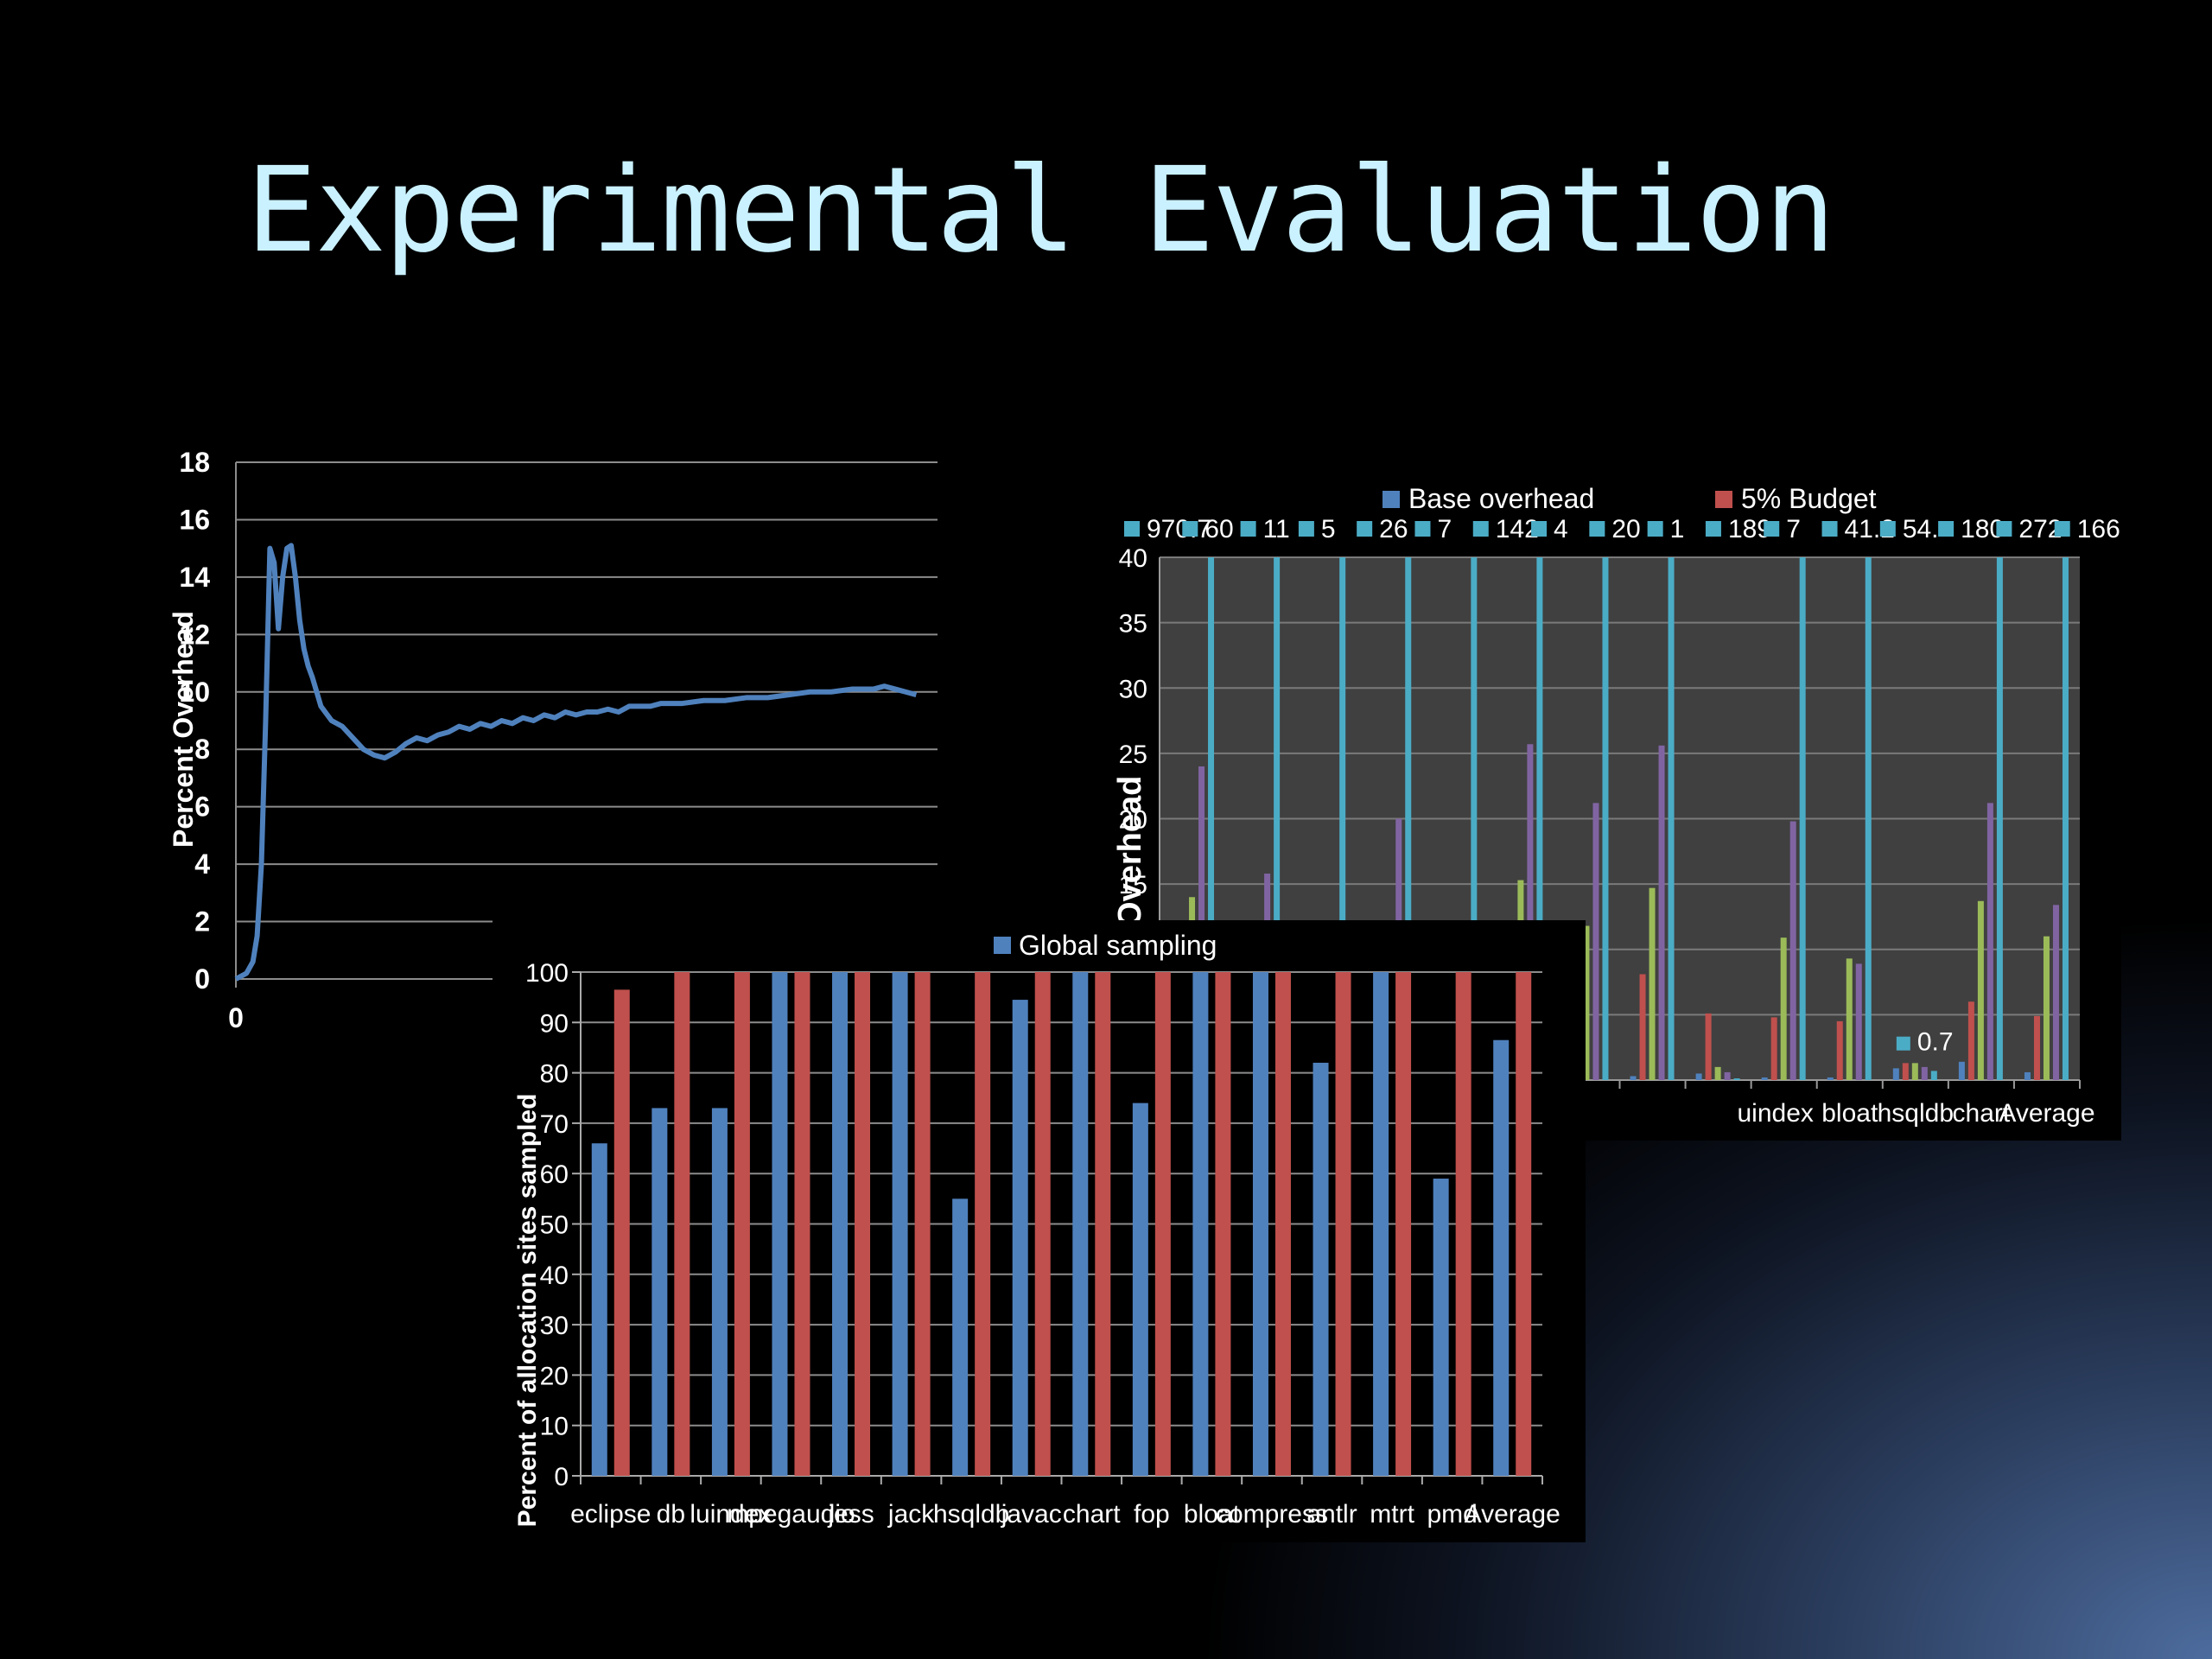 The height and width of the screenshot is (1659, 2212). Describe the element at coordinates (576, 762) in the screenshot. I see `series-line` at that location.